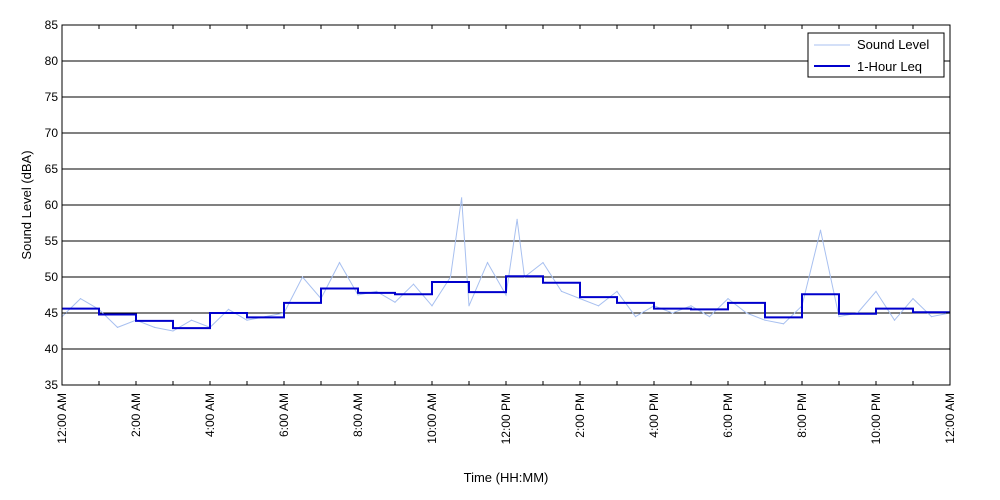 The height and width of the screenshot is (500, 1000). Describe the element at coordinates (52, 61) in the screenshot. I see `y-tick-label: 80` at that location.